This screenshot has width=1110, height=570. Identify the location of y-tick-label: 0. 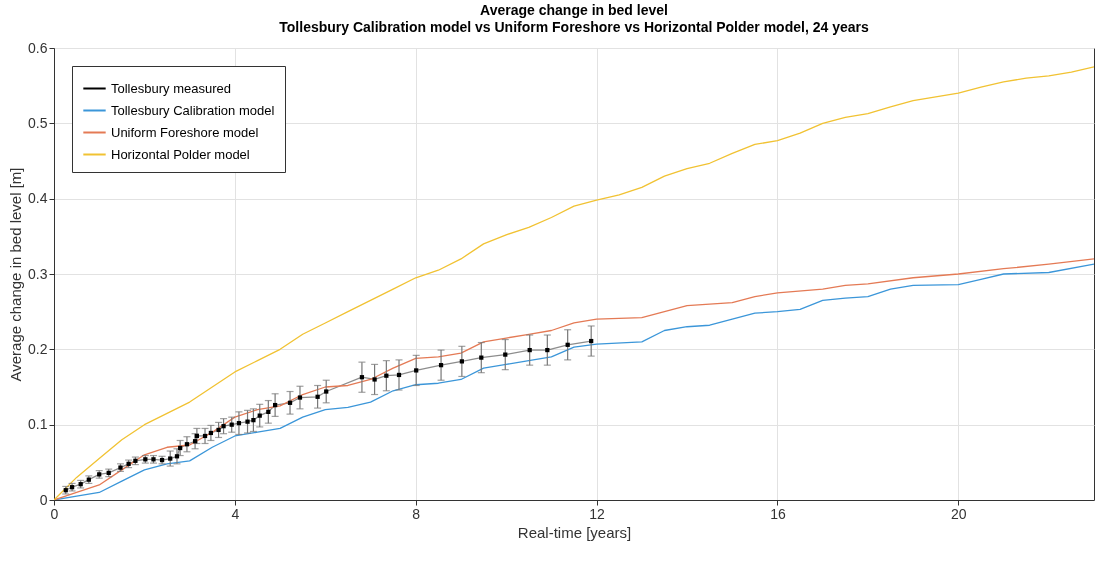
(43, 499).